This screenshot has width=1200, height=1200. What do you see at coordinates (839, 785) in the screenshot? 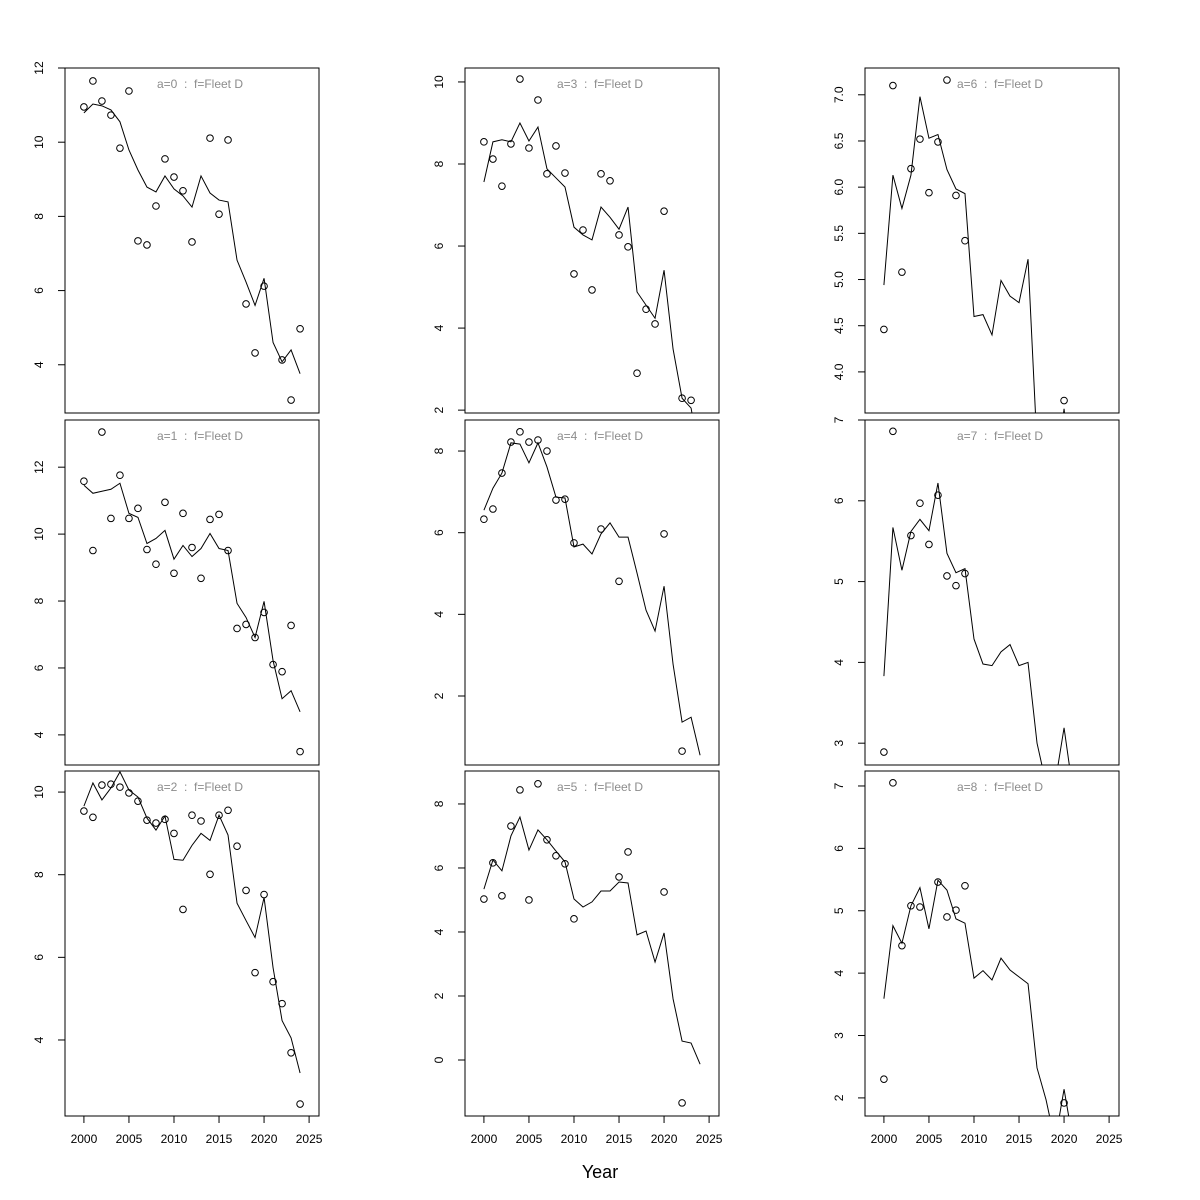
I see `y-tick-label: 7` at bounding box center [839, 785].